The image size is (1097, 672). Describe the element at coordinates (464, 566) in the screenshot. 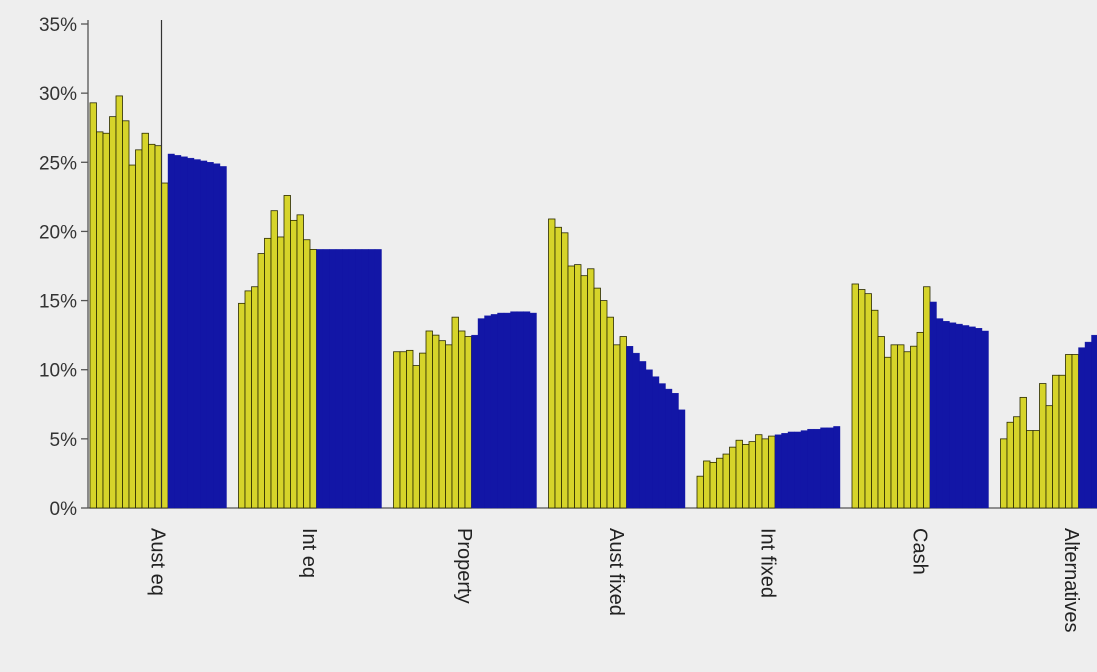

I see `category-label: Property` at that location.